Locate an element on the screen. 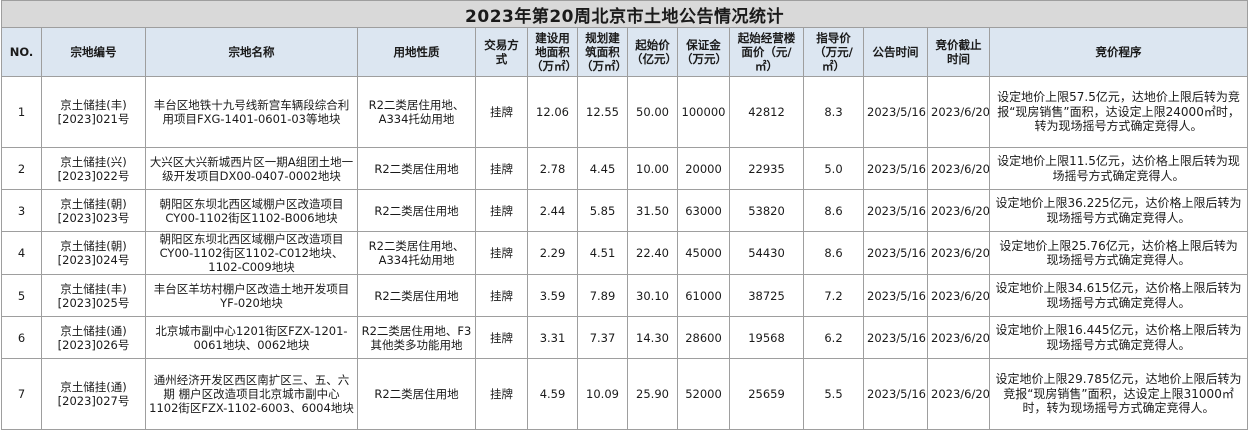 The image size is (1248, 444). cell-procedure: 设定地价上限36.225亿元，达价格上限后转为现场摇号方式确定竞得人。 is located at coordinates (1118, 210).